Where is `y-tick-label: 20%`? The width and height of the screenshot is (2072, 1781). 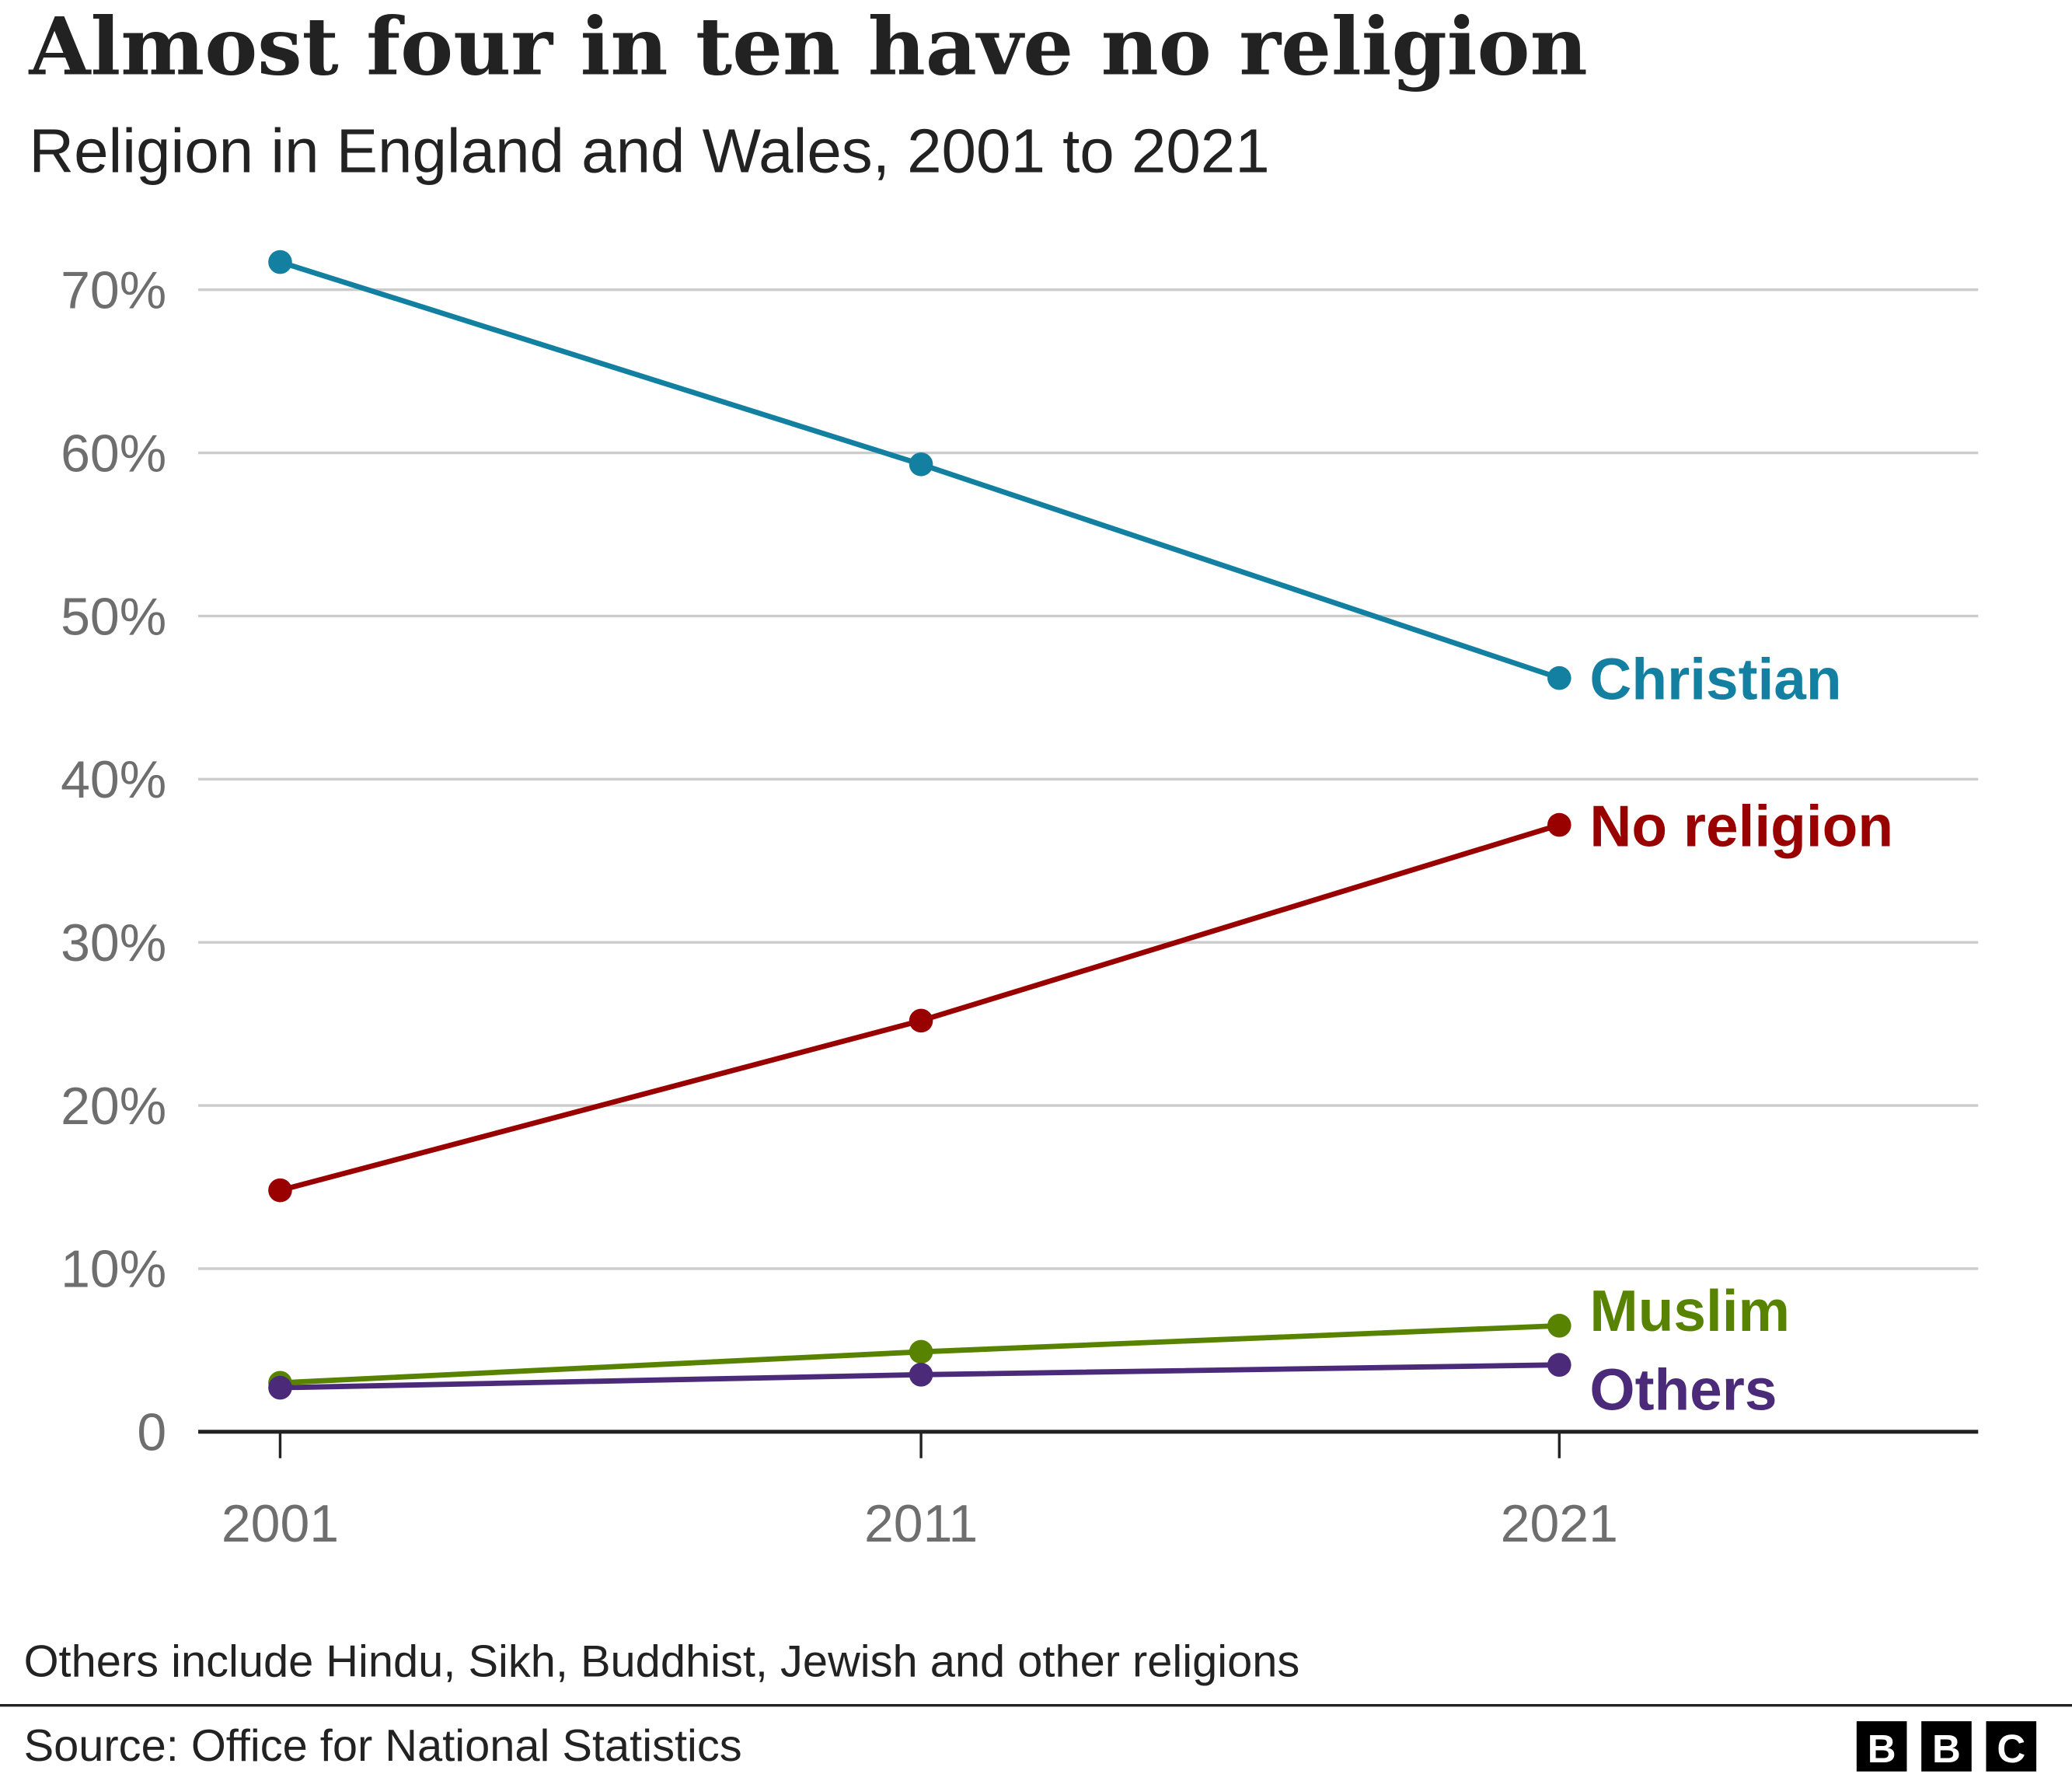
y-tick-label: 20% is located at coordinates (113, 1106).